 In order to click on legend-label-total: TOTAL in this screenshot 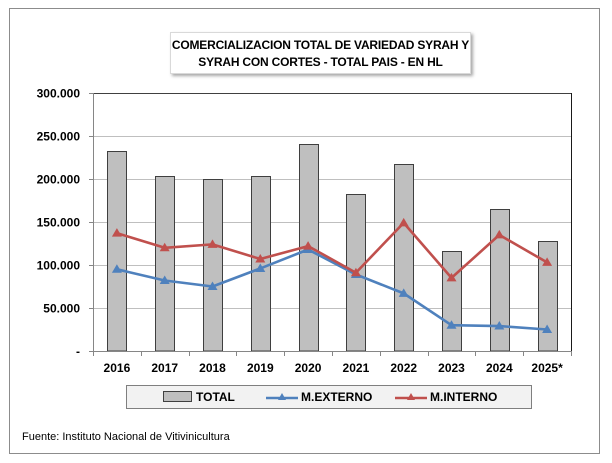, I will do `click(215, 397)`.